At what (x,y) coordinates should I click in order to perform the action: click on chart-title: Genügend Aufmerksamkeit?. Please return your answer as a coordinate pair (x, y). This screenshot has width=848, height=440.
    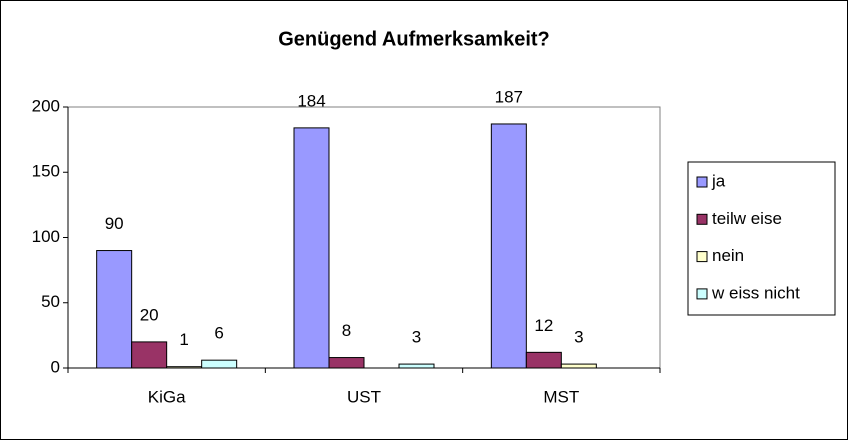
    Looking at the image, I should click on (414, 39).